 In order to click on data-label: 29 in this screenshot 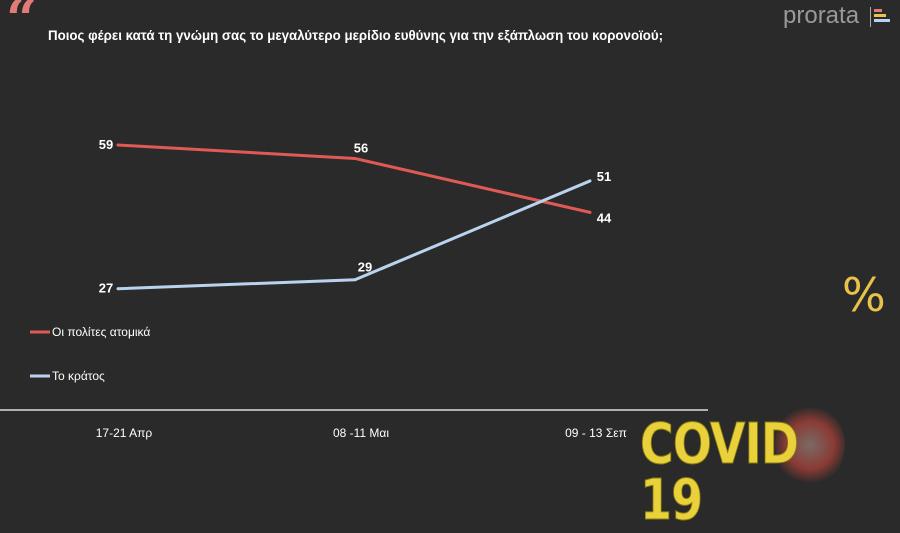, I will do `click(365, 267)`.